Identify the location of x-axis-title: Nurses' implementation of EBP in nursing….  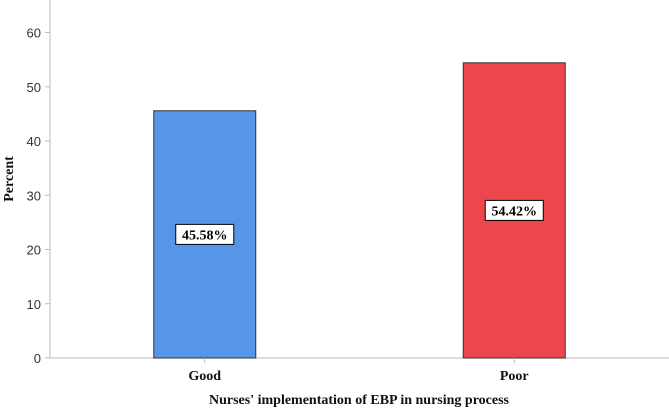
(359, 400).